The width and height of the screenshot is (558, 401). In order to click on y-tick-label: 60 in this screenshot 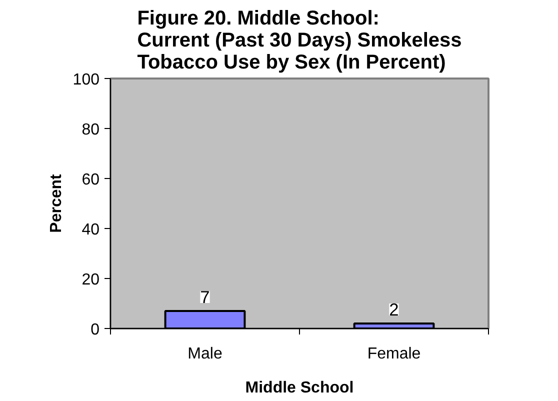, I will do `click(91, 180)`.